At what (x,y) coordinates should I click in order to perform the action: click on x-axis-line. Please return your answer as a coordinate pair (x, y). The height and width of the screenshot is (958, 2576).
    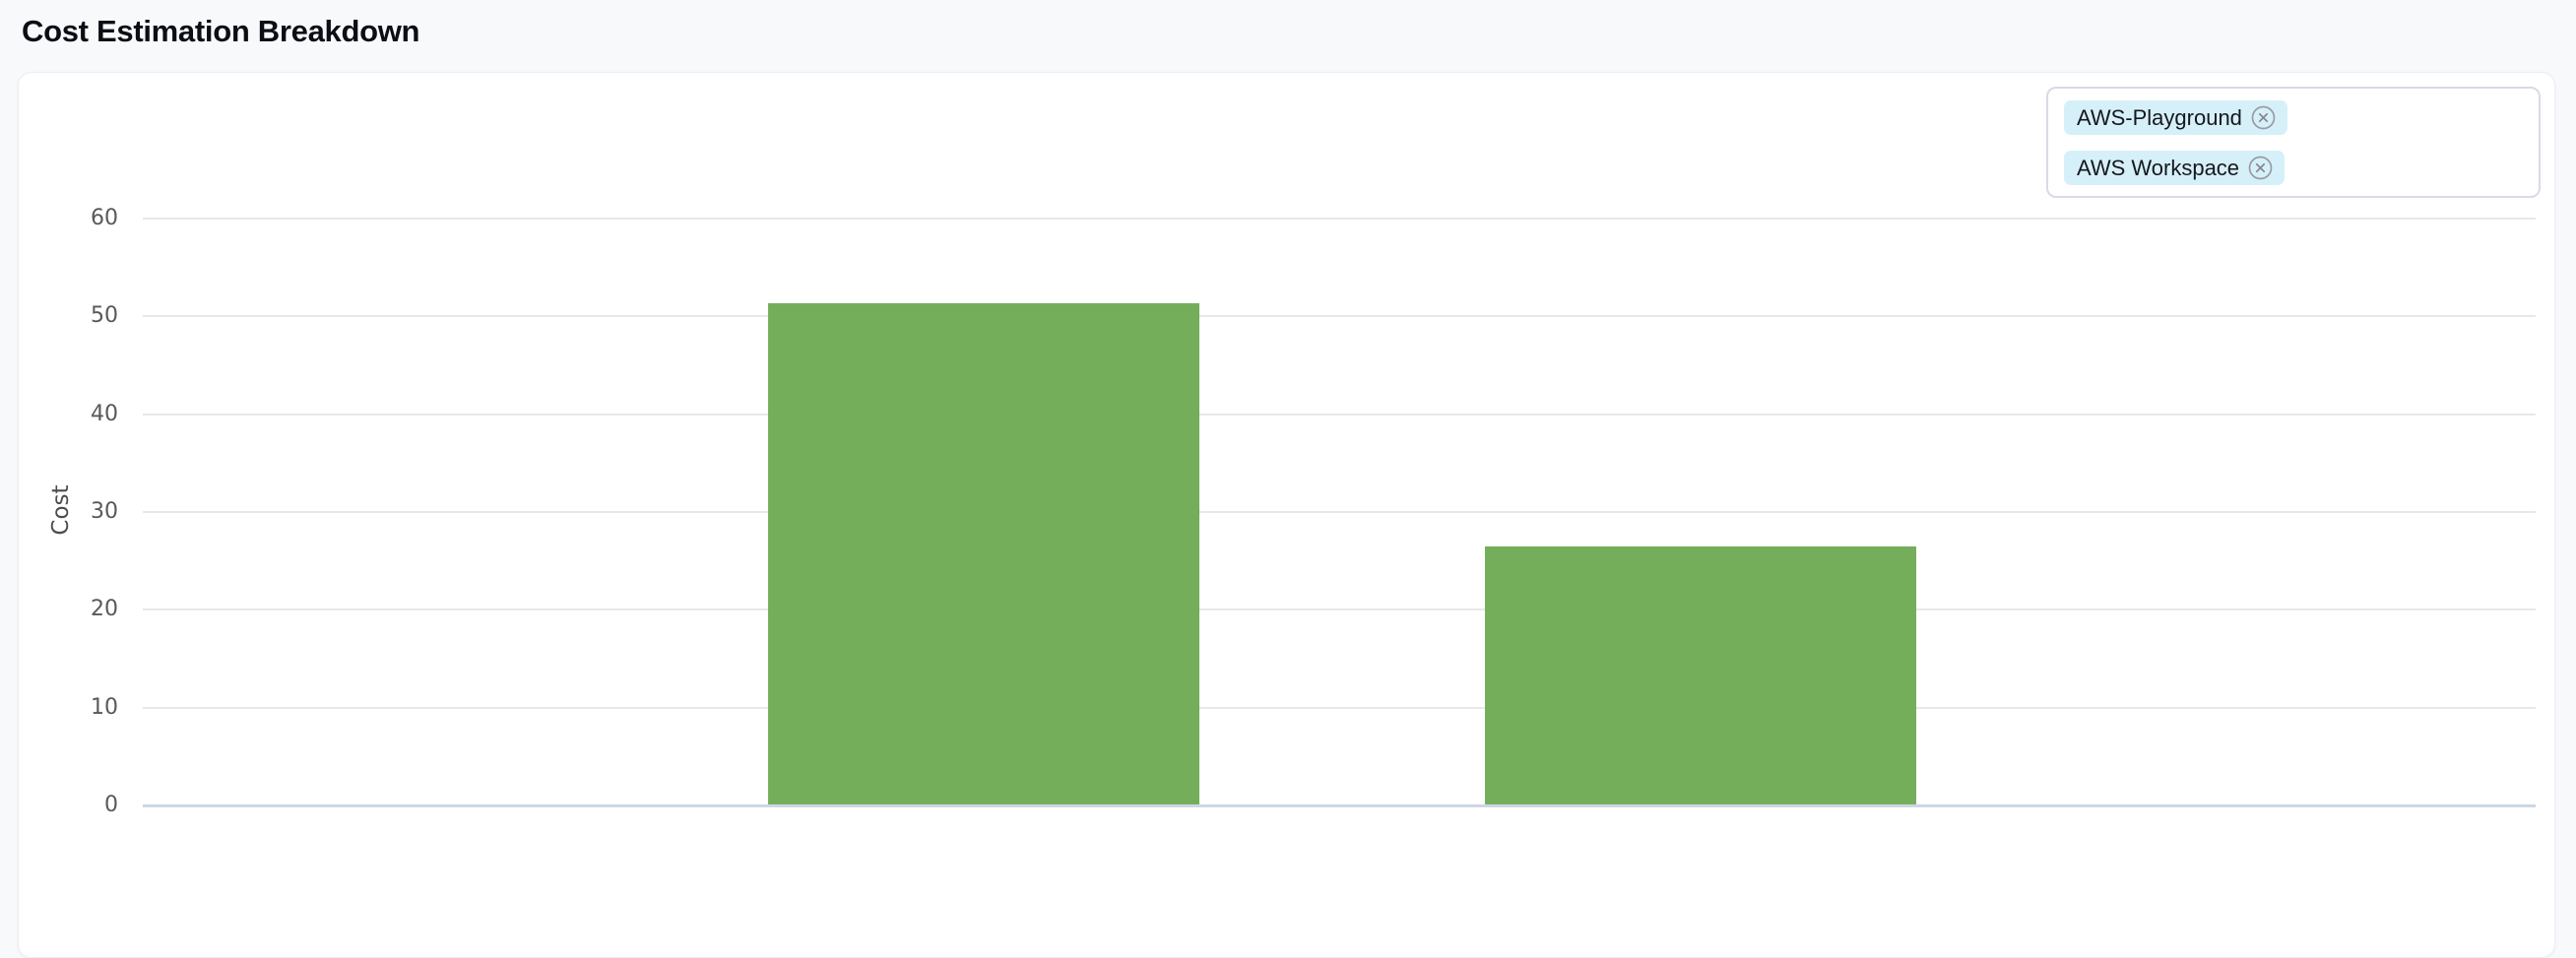
    Looking at the image, I should click on (1339, 806).